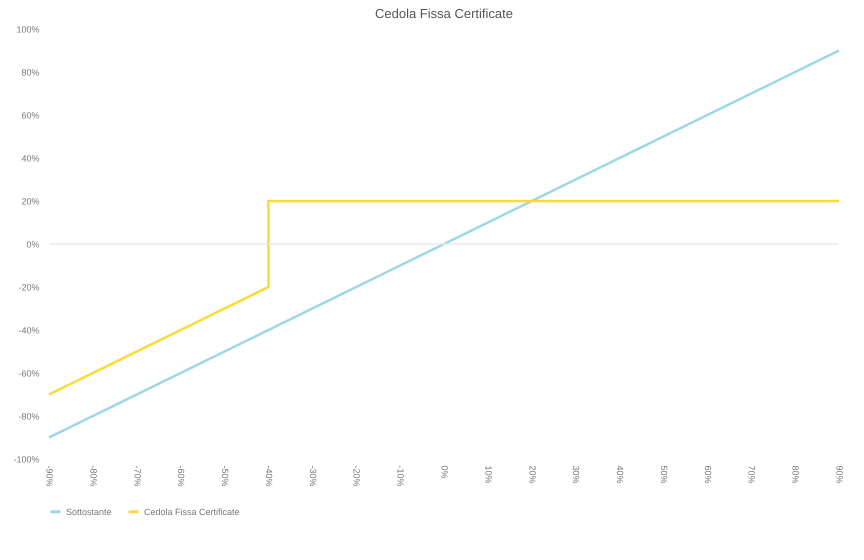 This screenshot has height=560, width=864. I want to click on y-tick-label: 40%, so click(30, 159).